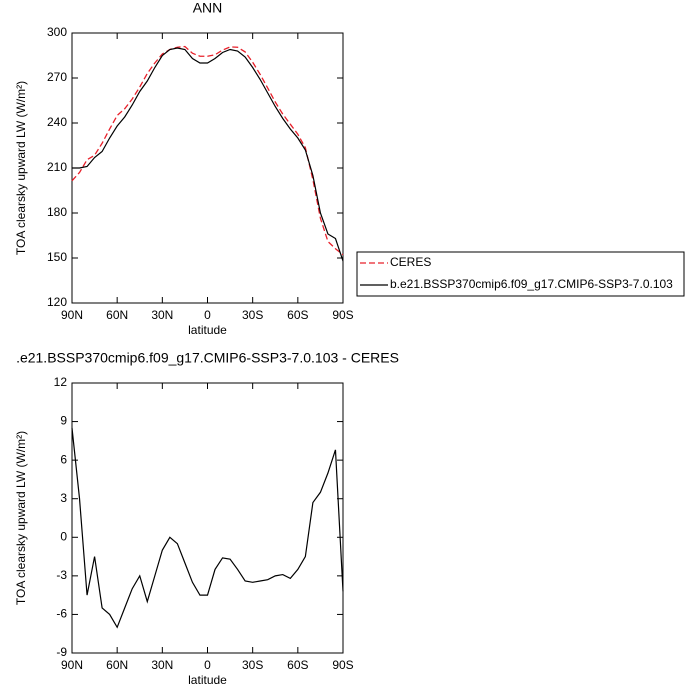 The height and width of the screenshot is (700, 700). I want to click on y-tick-label: 12, so click(61, 382).